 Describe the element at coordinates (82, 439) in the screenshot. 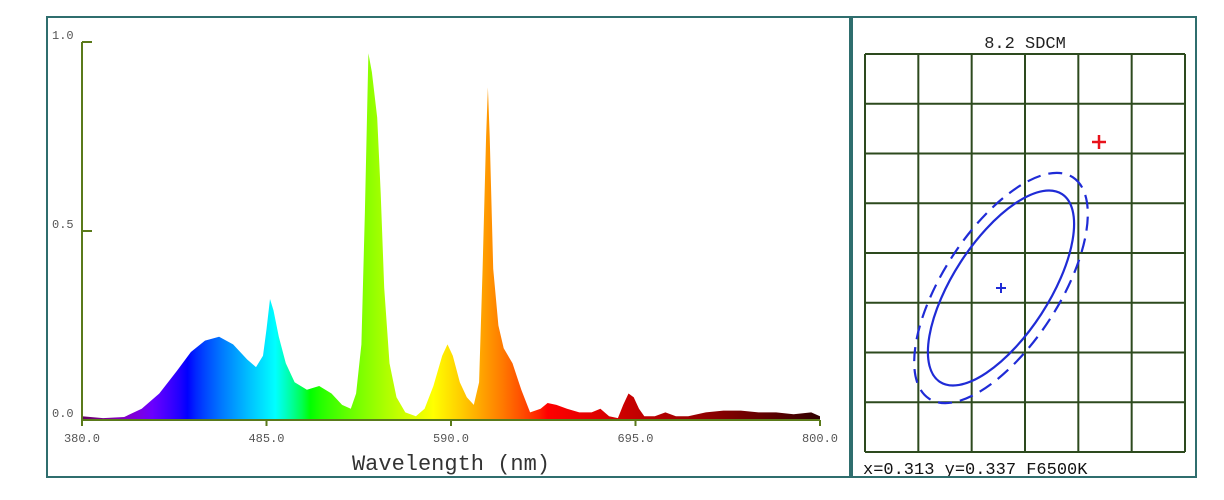

I see `x-tick-label: 380.0` at that location.